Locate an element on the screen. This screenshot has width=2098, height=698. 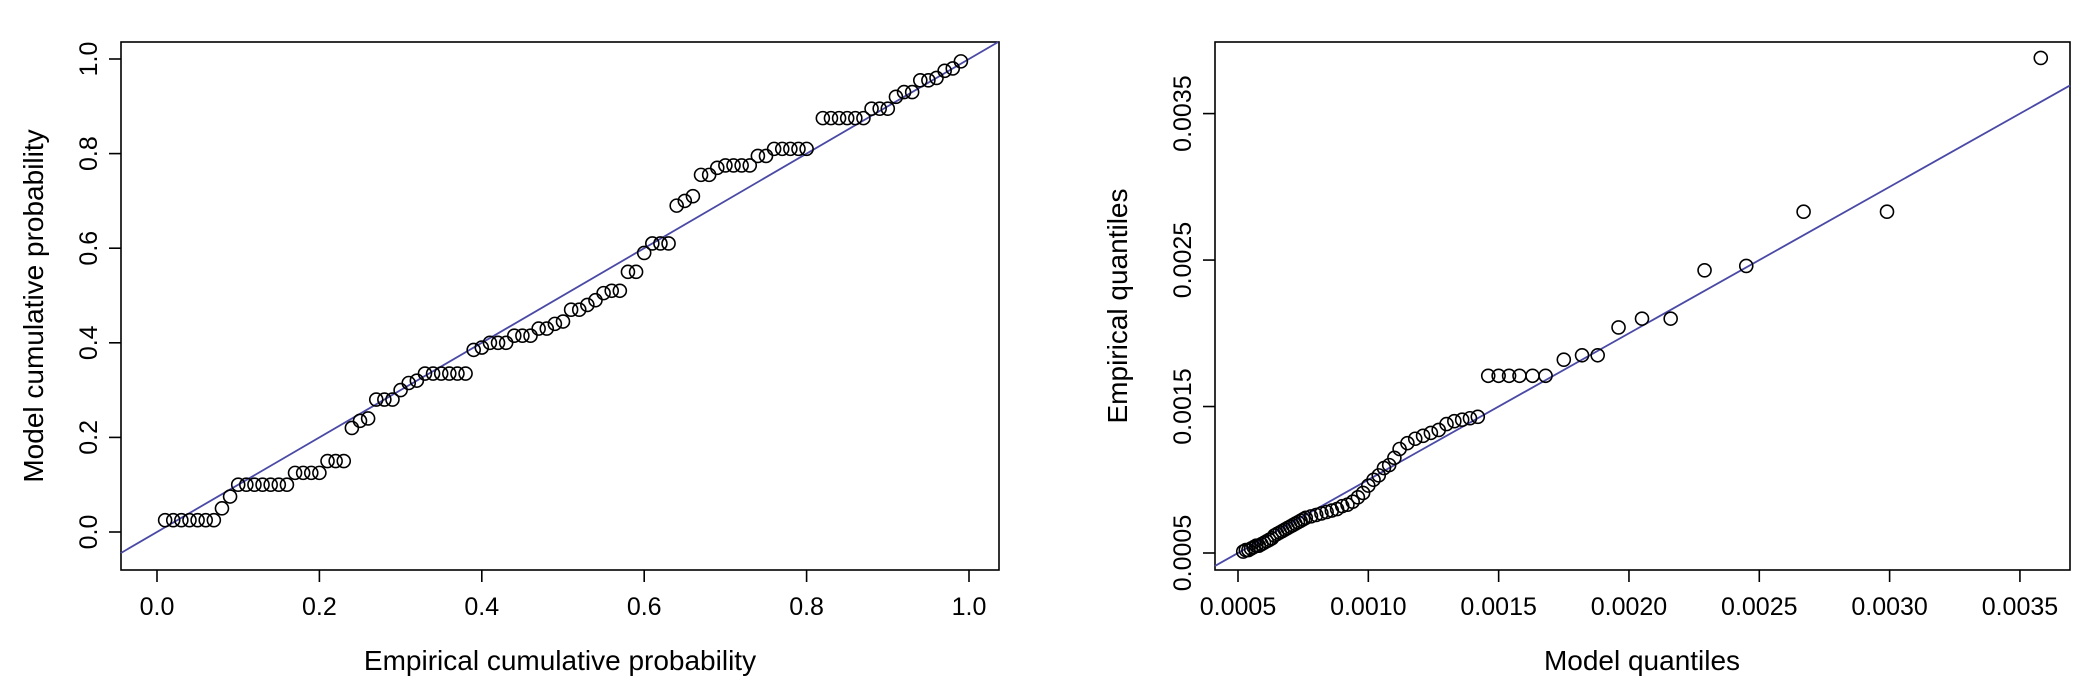
pp-x-axis-label: Empirical cumulative probability is located at coordinates (560, 660).